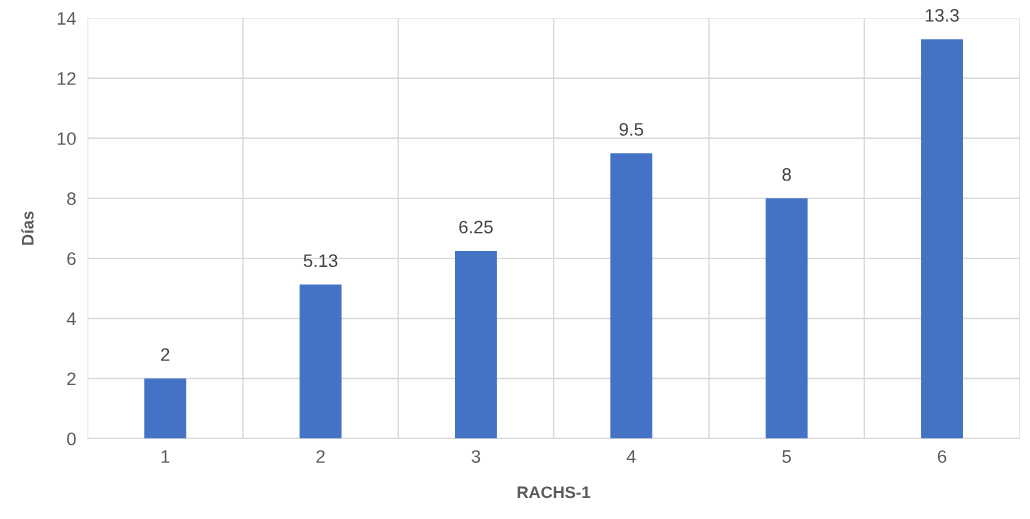  Describe the element at coordinates (27, 228) in the screenshot. I see `y-axis-title: Días` at that location.